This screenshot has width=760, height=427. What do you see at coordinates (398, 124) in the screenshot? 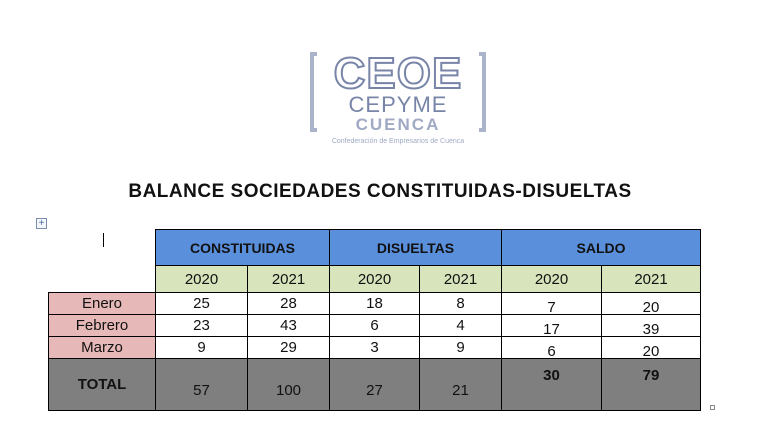
I see `logo-cuenca: CUENCA` at bounding box center [398, 124].